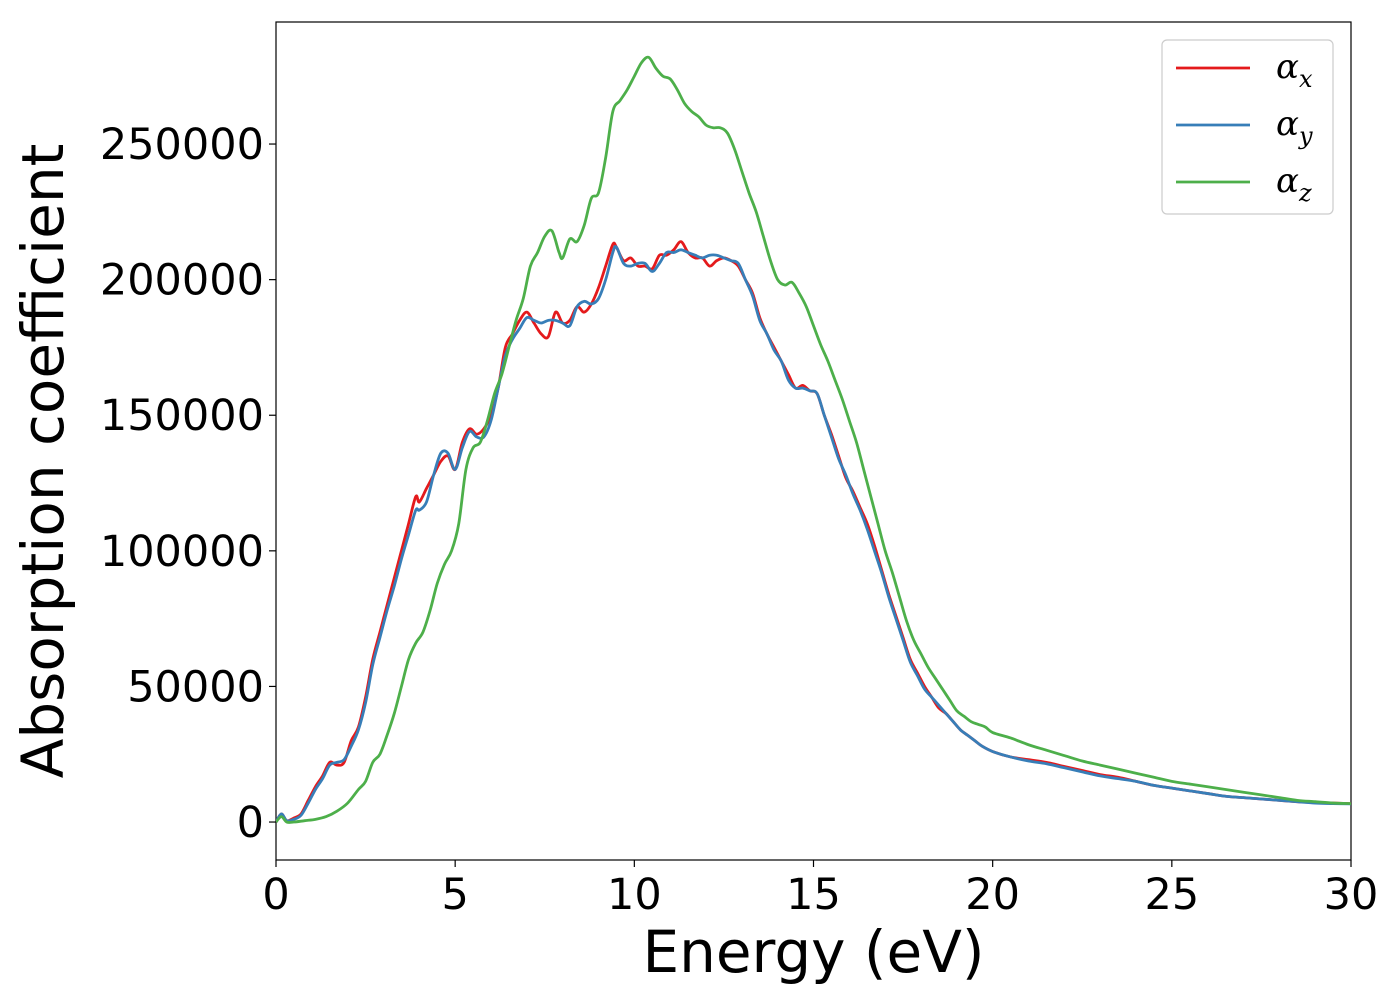 Image resolution: width=1400 pixels, height=1000 pixels. I want to click on legend-label-x: αx, so click(1294, 70).